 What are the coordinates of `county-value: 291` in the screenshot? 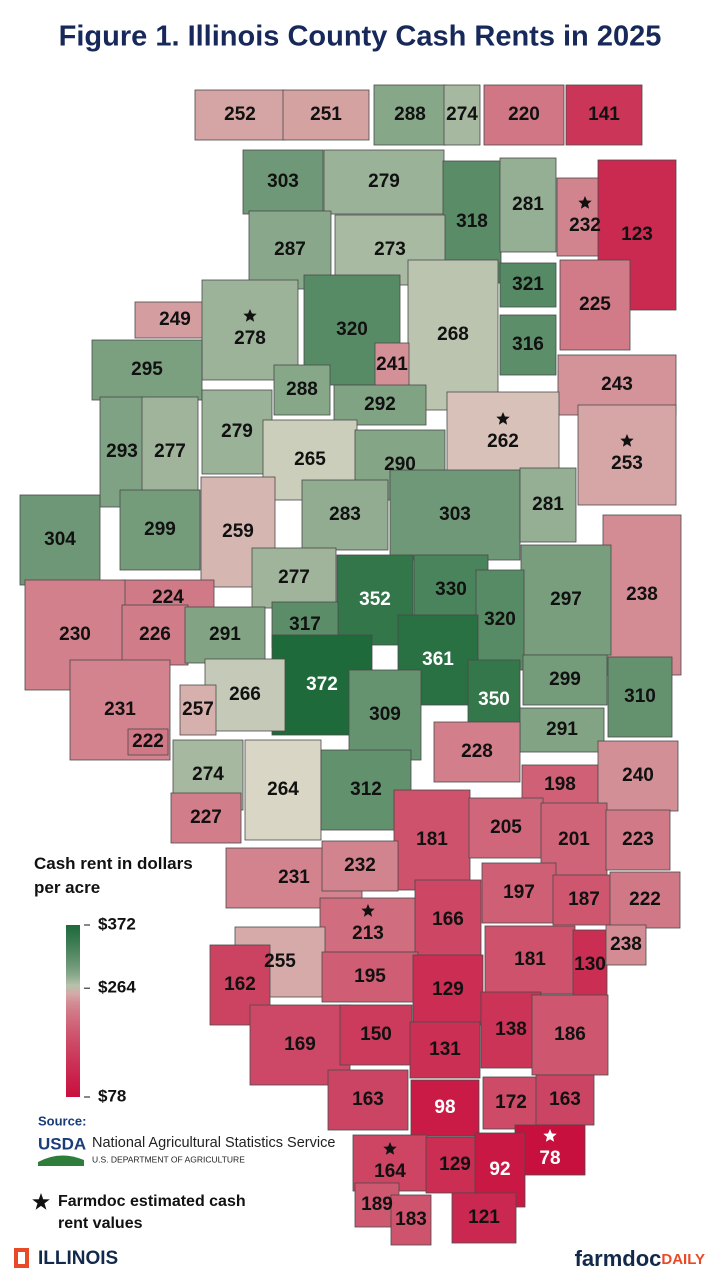 It's located at (225, 634).